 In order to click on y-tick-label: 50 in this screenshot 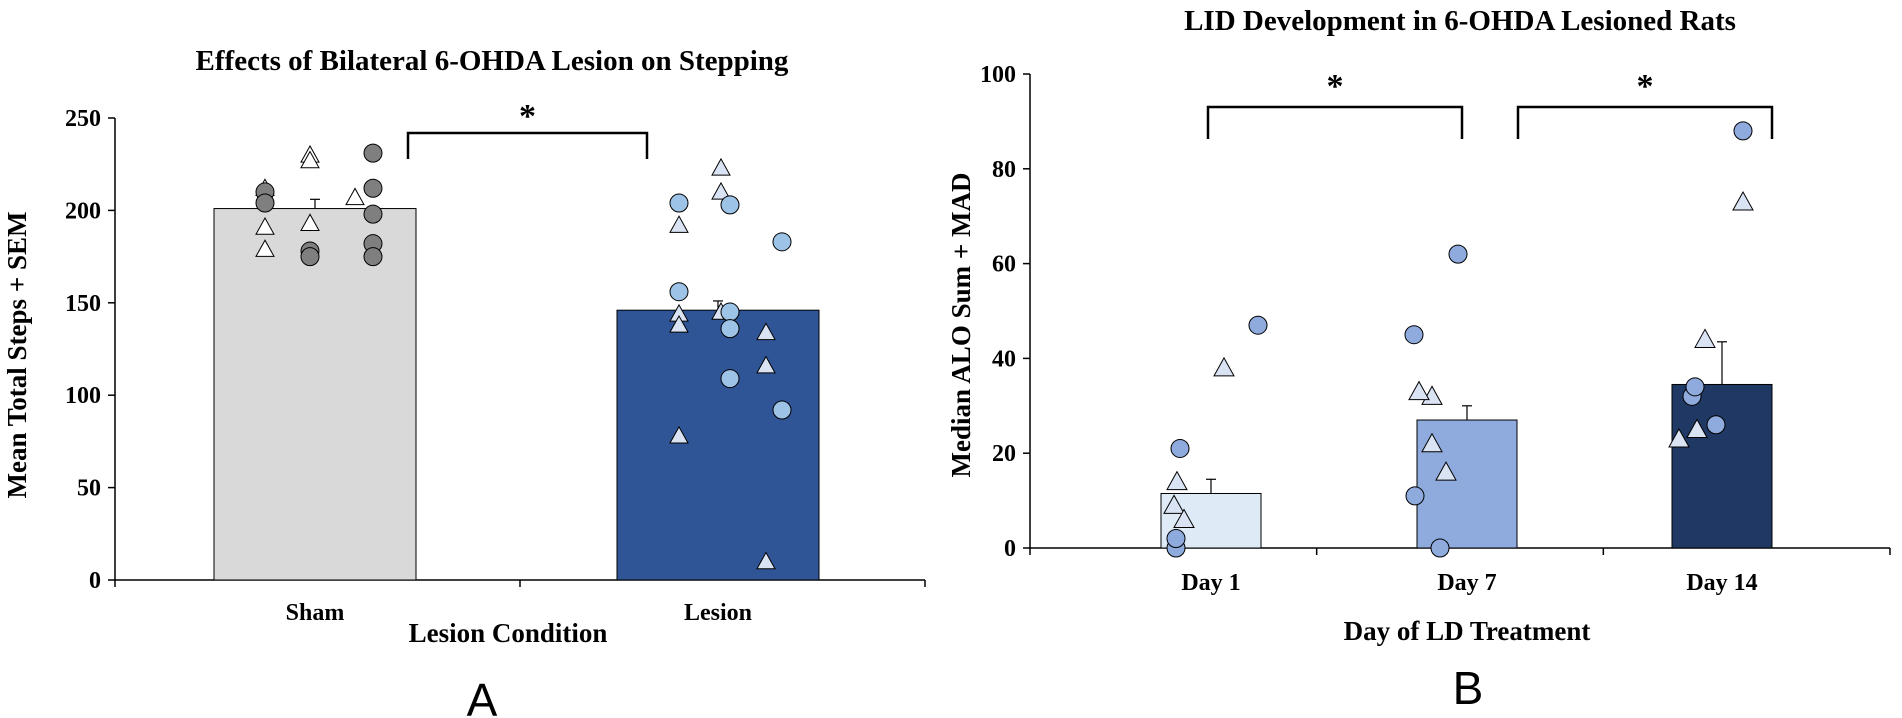, I will do `click(89, 489)`.